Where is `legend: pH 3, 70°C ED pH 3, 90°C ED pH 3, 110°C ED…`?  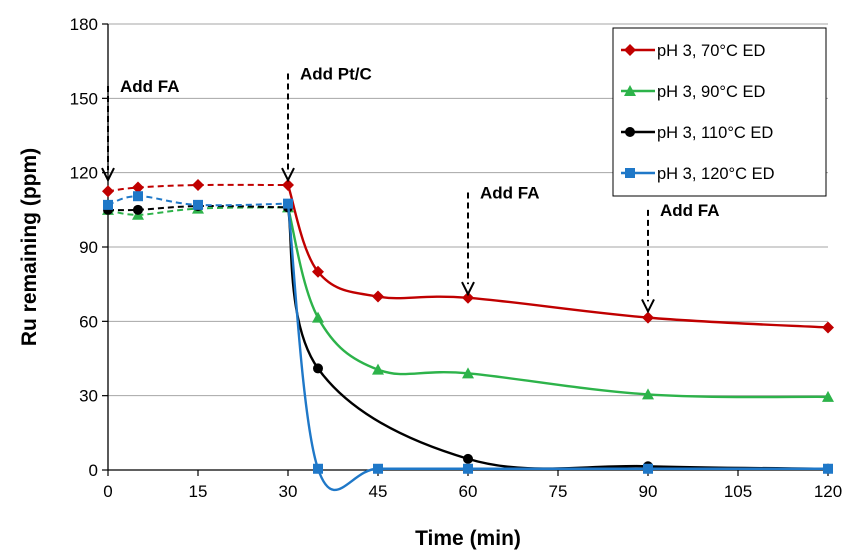 legend: pH 3, 70°C ED pH 3, 90°C ED pH 3, 110°C ED… is located at coordinates (719, 112).